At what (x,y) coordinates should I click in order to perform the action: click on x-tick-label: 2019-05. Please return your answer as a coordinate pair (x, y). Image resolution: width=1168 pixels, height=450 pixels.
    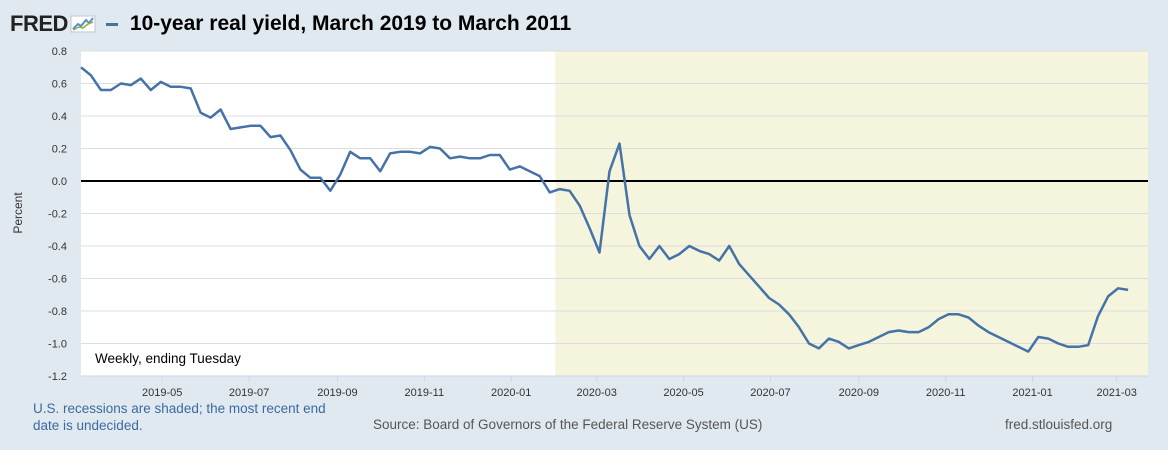
    Looking at the image, I should click on (162, 393).